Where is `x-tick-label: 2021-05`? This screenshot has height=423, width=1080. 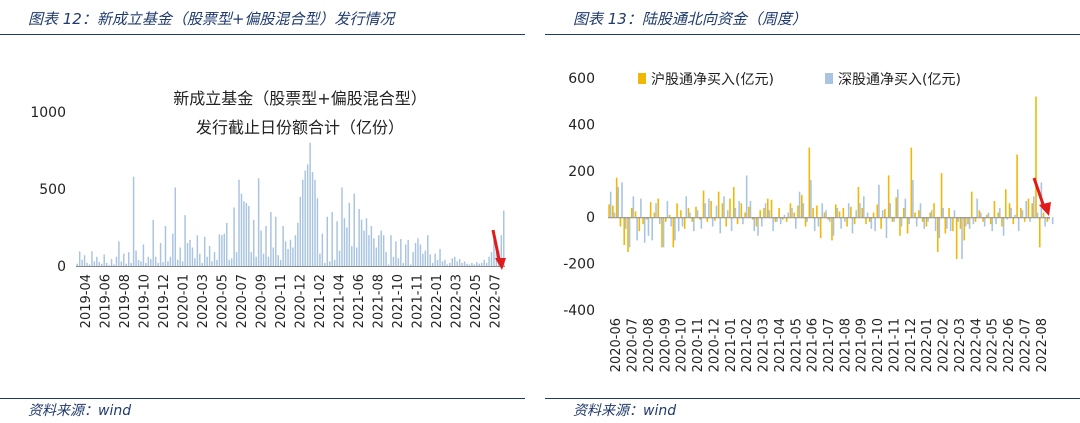
x-tick-label: 2021-05 is located at coordinates (796, 345).